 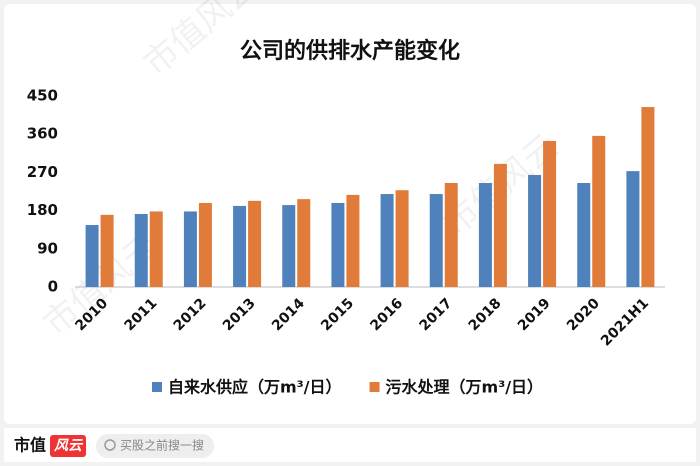 What do you see at coordinates (53, 287) in the screenshot?
I see `y-tick-label: 0` at bounding box center [53, 287].